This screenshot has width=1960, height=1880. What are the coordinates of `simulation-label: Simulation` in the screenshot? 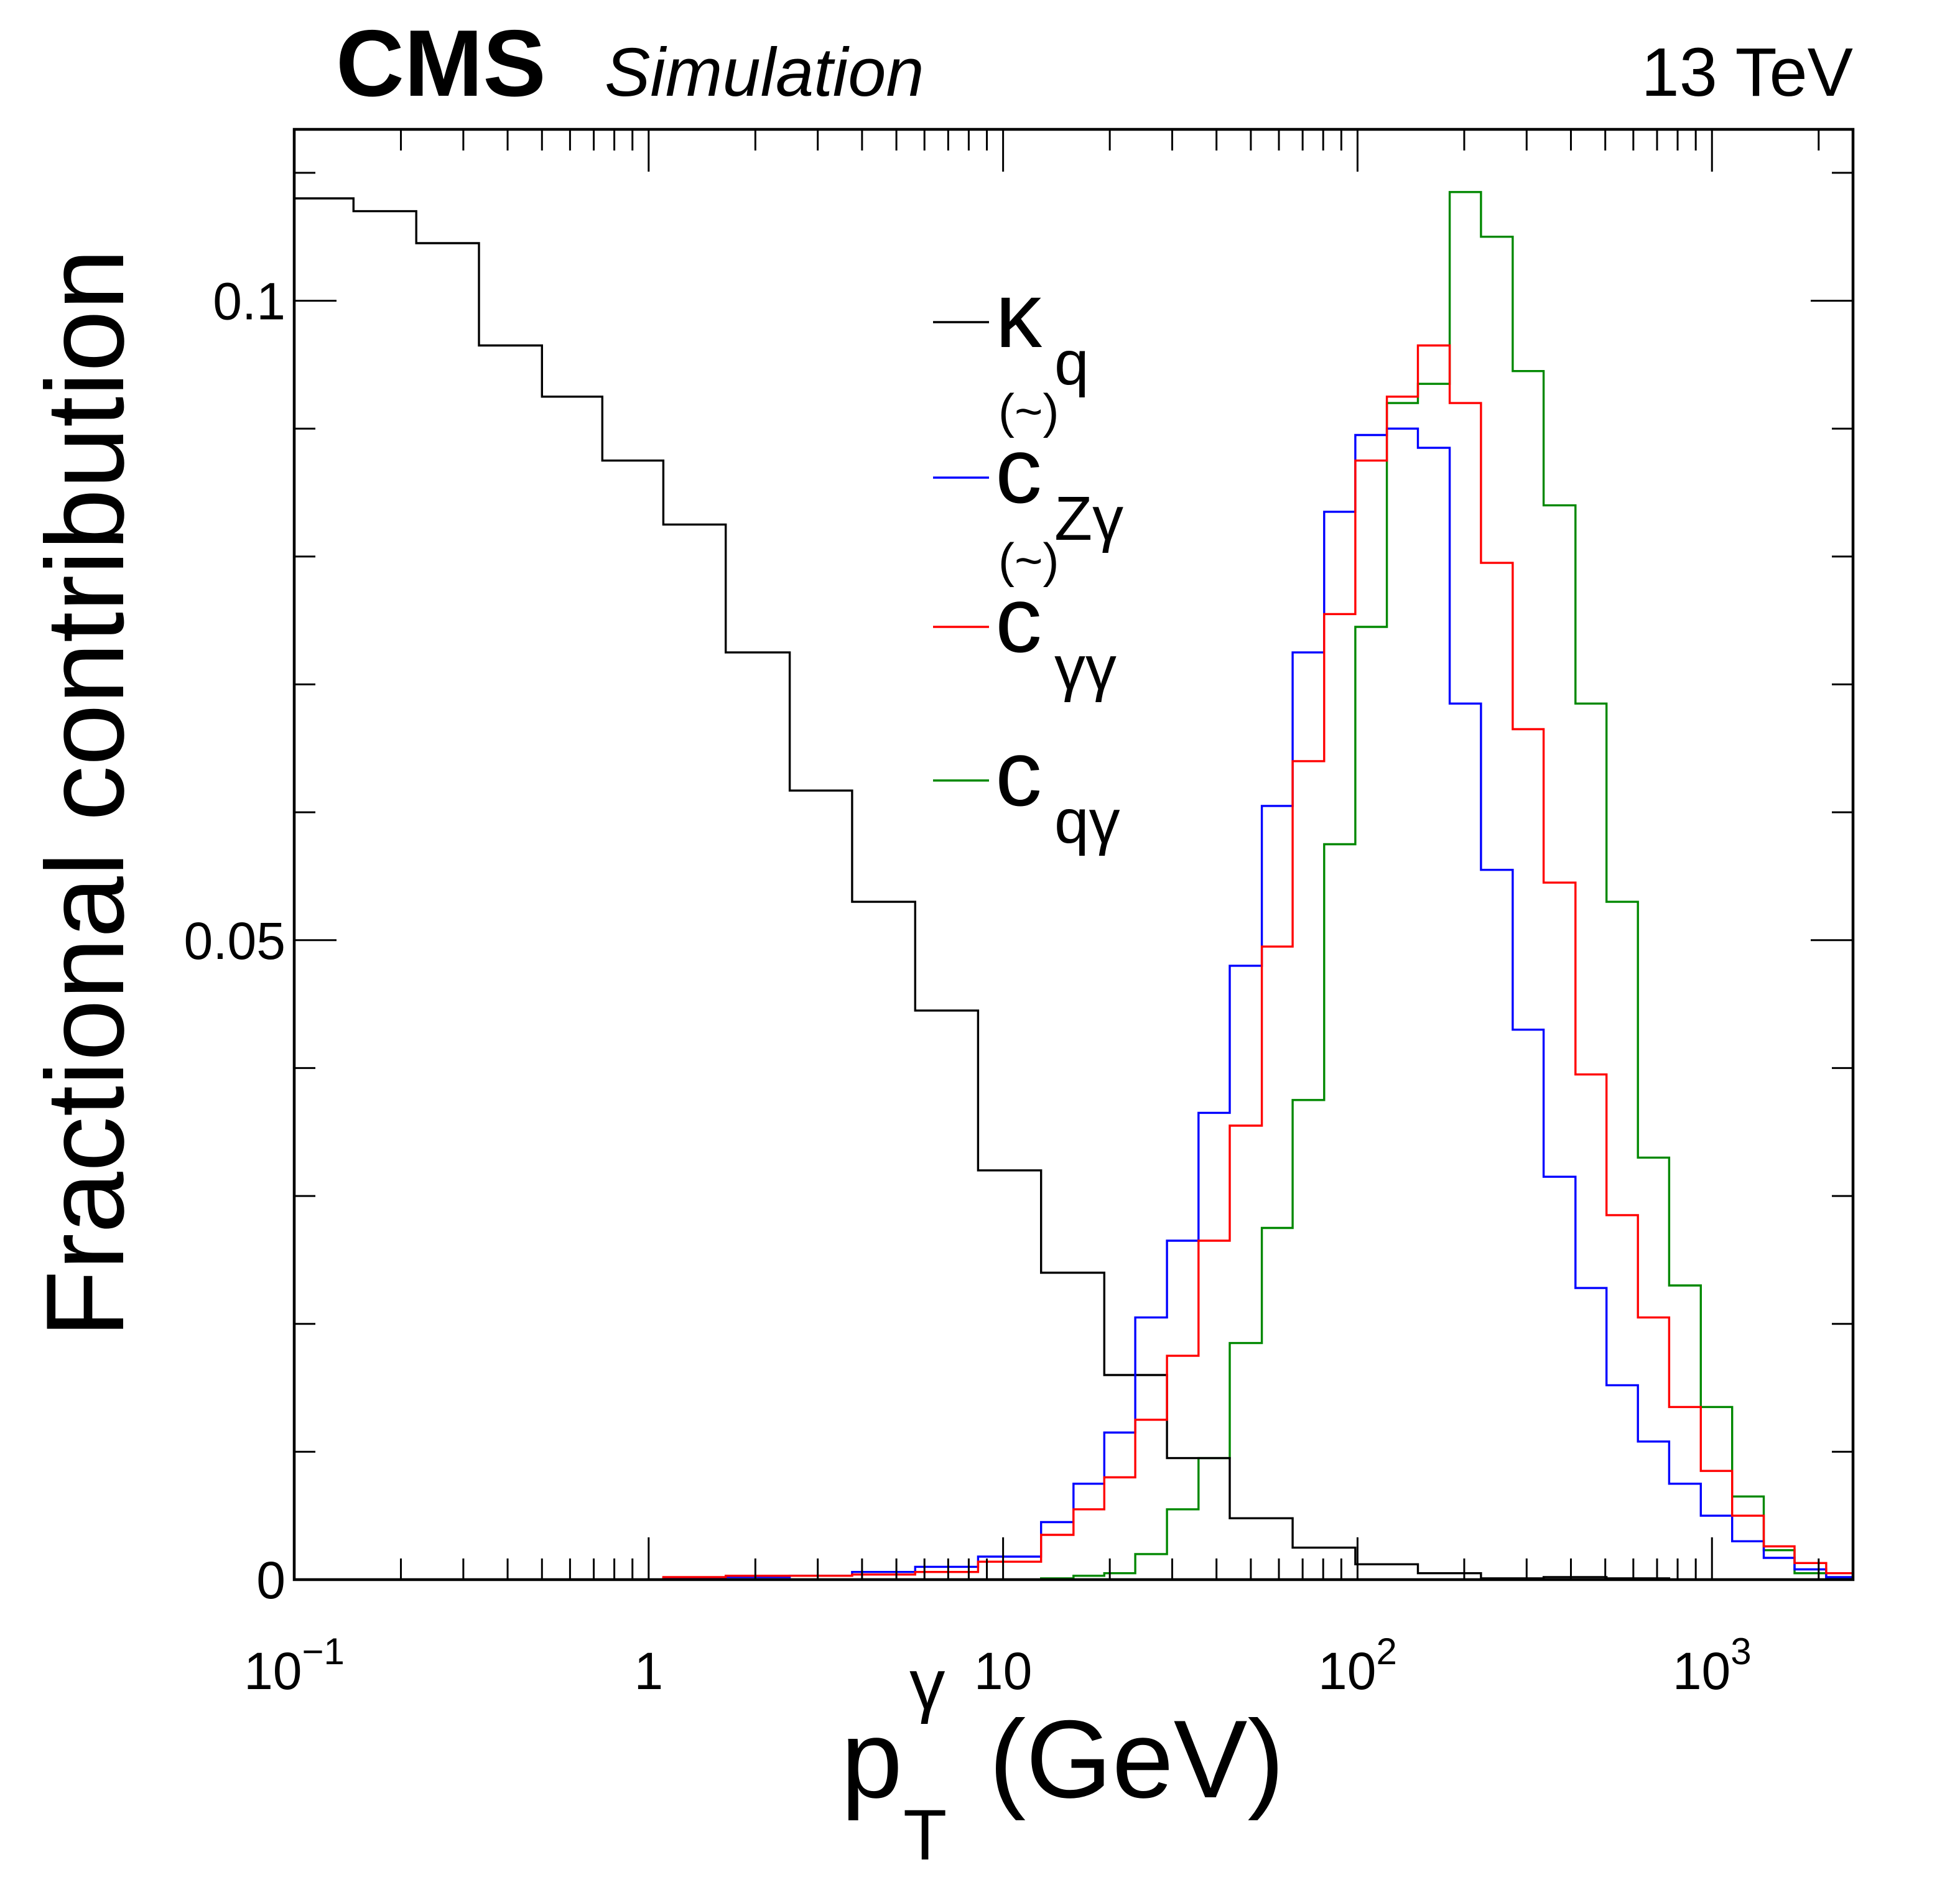 It's located at (764, 72).